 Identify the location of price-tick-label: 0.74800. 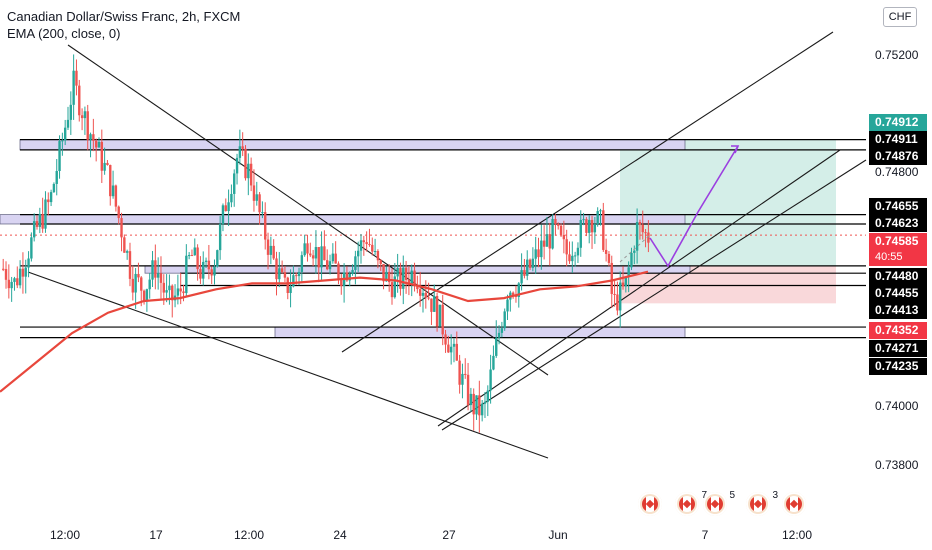
(897, 172).